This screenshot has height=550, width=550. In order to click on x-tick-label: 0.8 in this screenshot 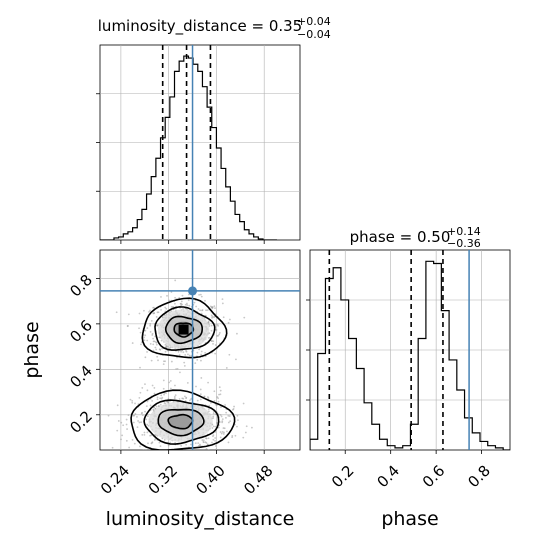, I will do `click(479, 477)`.